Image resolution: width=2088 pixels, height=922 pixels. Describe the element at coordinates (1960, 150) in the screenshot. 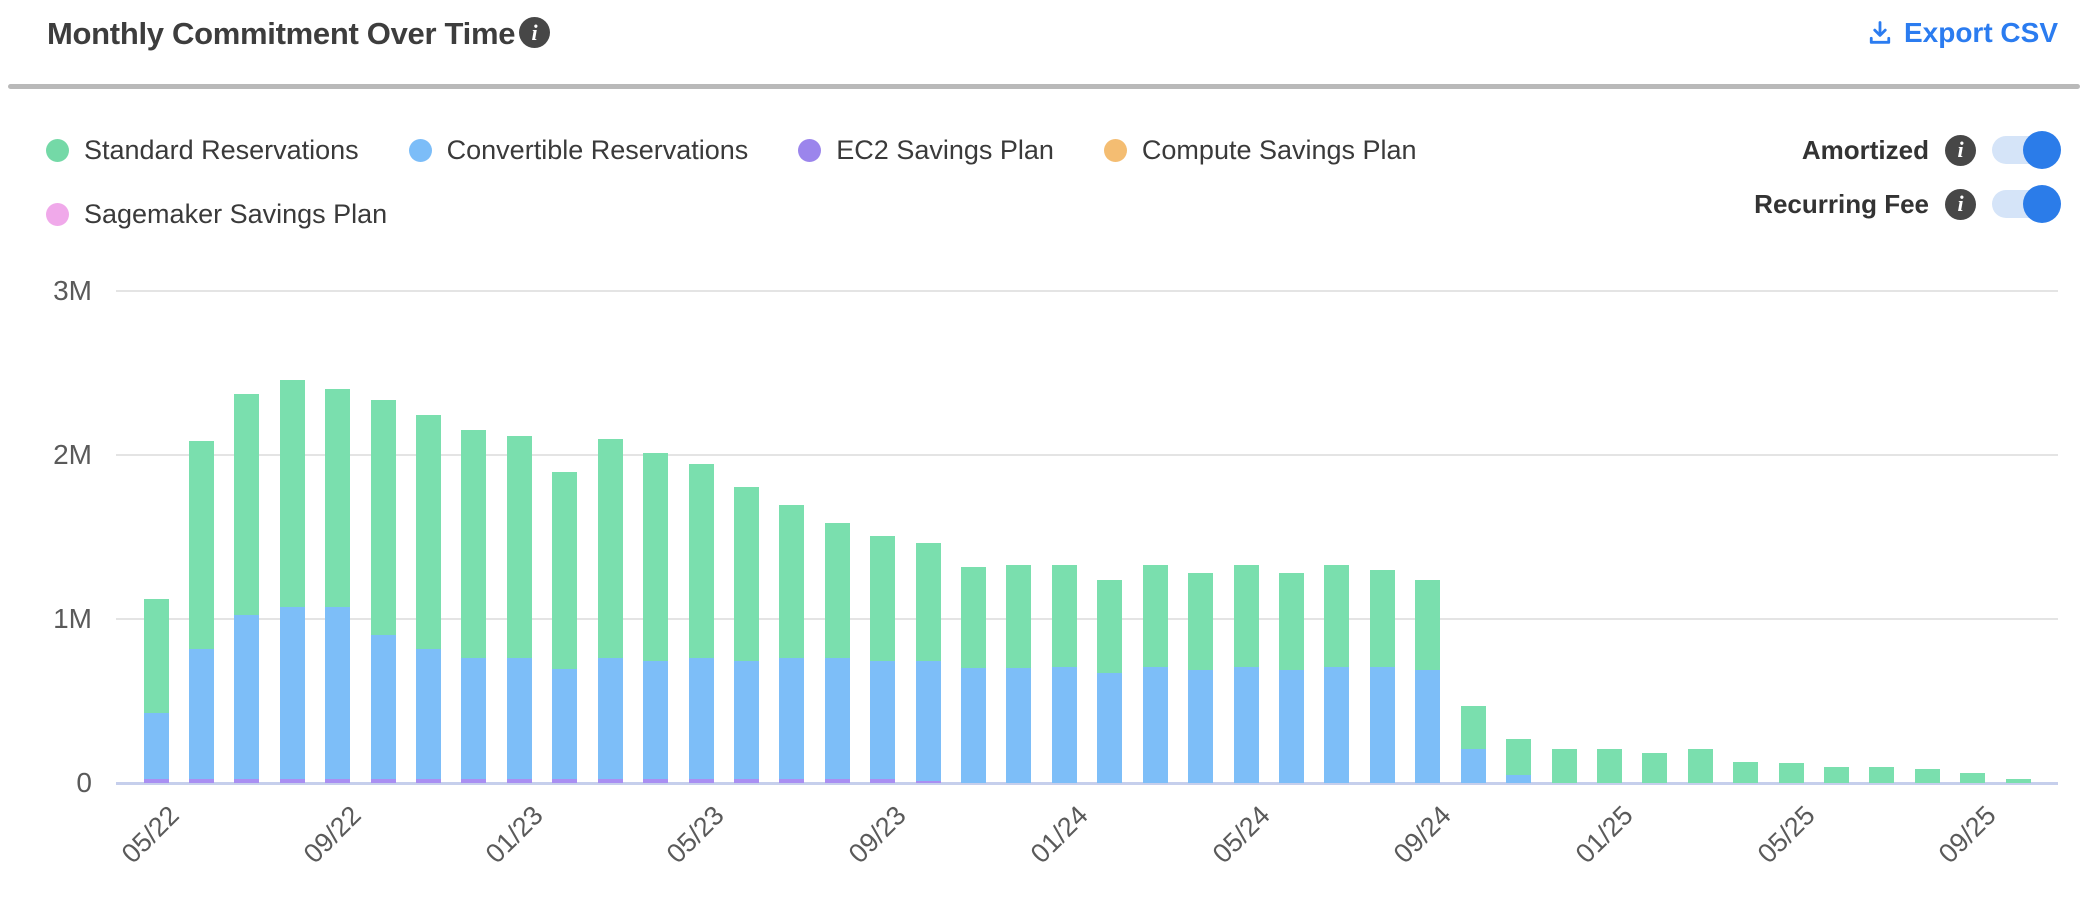

I see `amortized-info-icon: i` at that location.